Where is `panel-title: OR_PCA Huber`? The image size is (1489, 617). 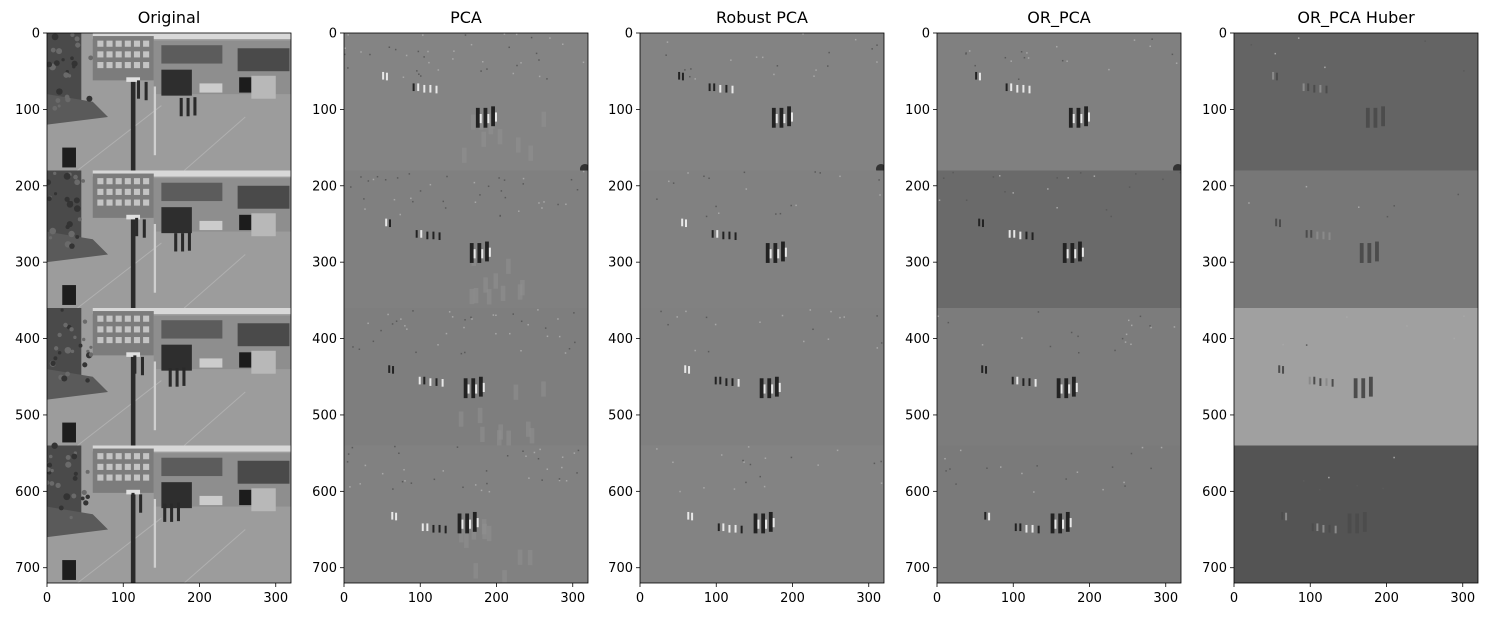 panel-title: OR_PCA Huber is located at coordinates (1356, 18).